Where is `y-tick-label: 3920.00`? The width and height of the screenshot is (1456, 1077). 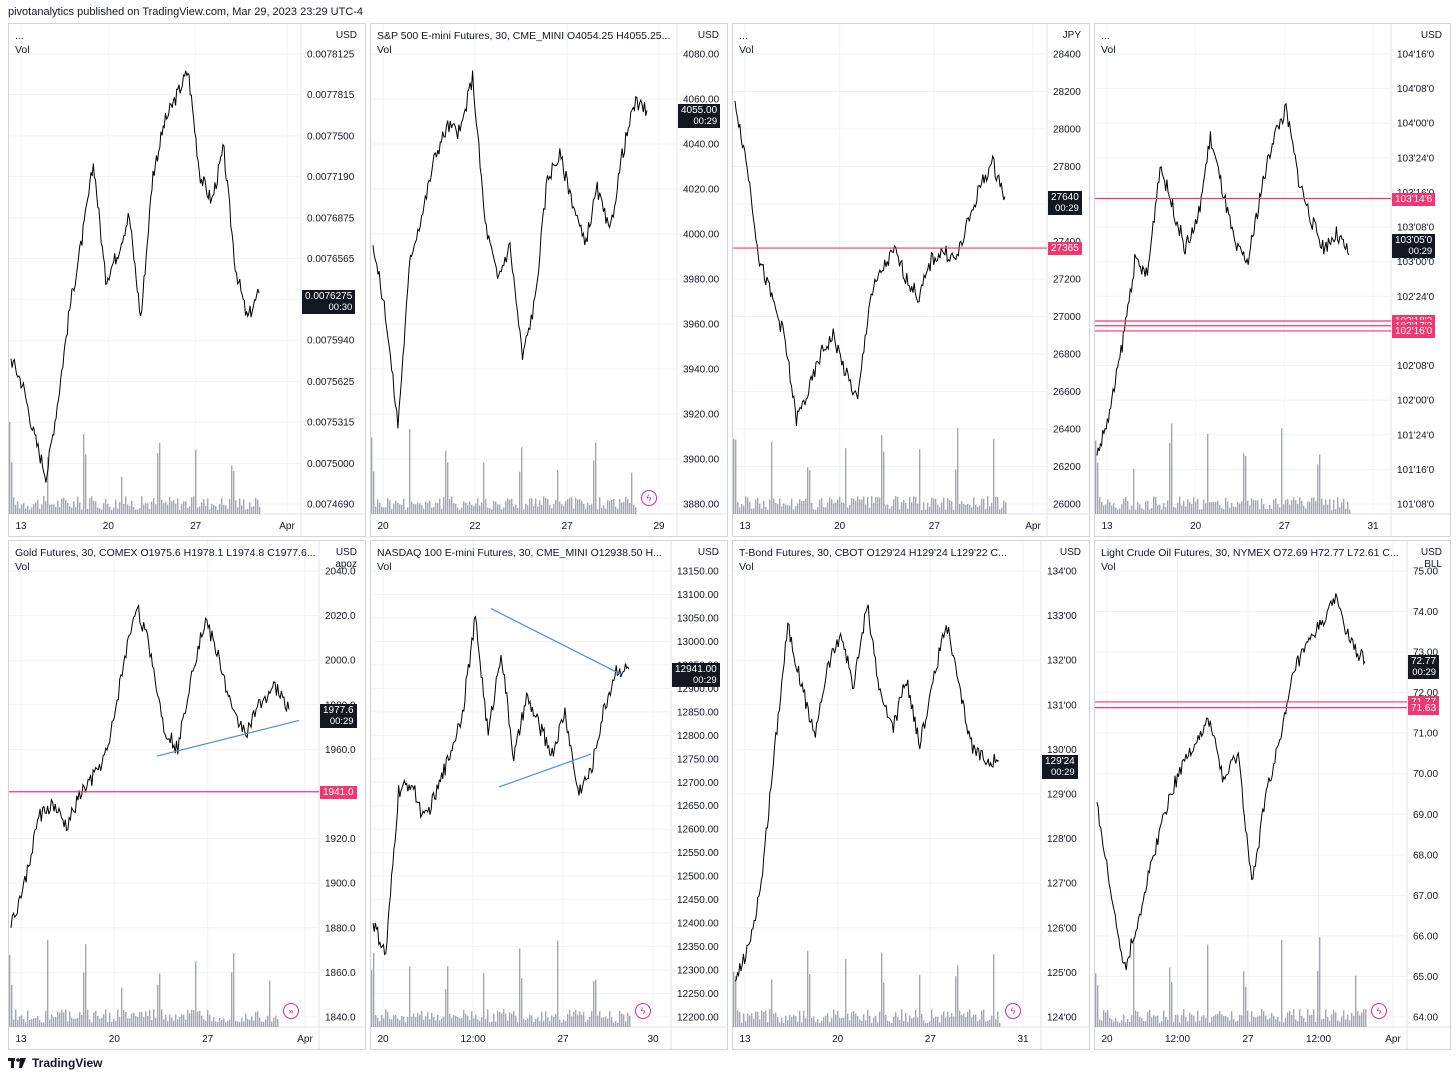 y-tick-label: 3920.00 is located at coordinates (701, 415).